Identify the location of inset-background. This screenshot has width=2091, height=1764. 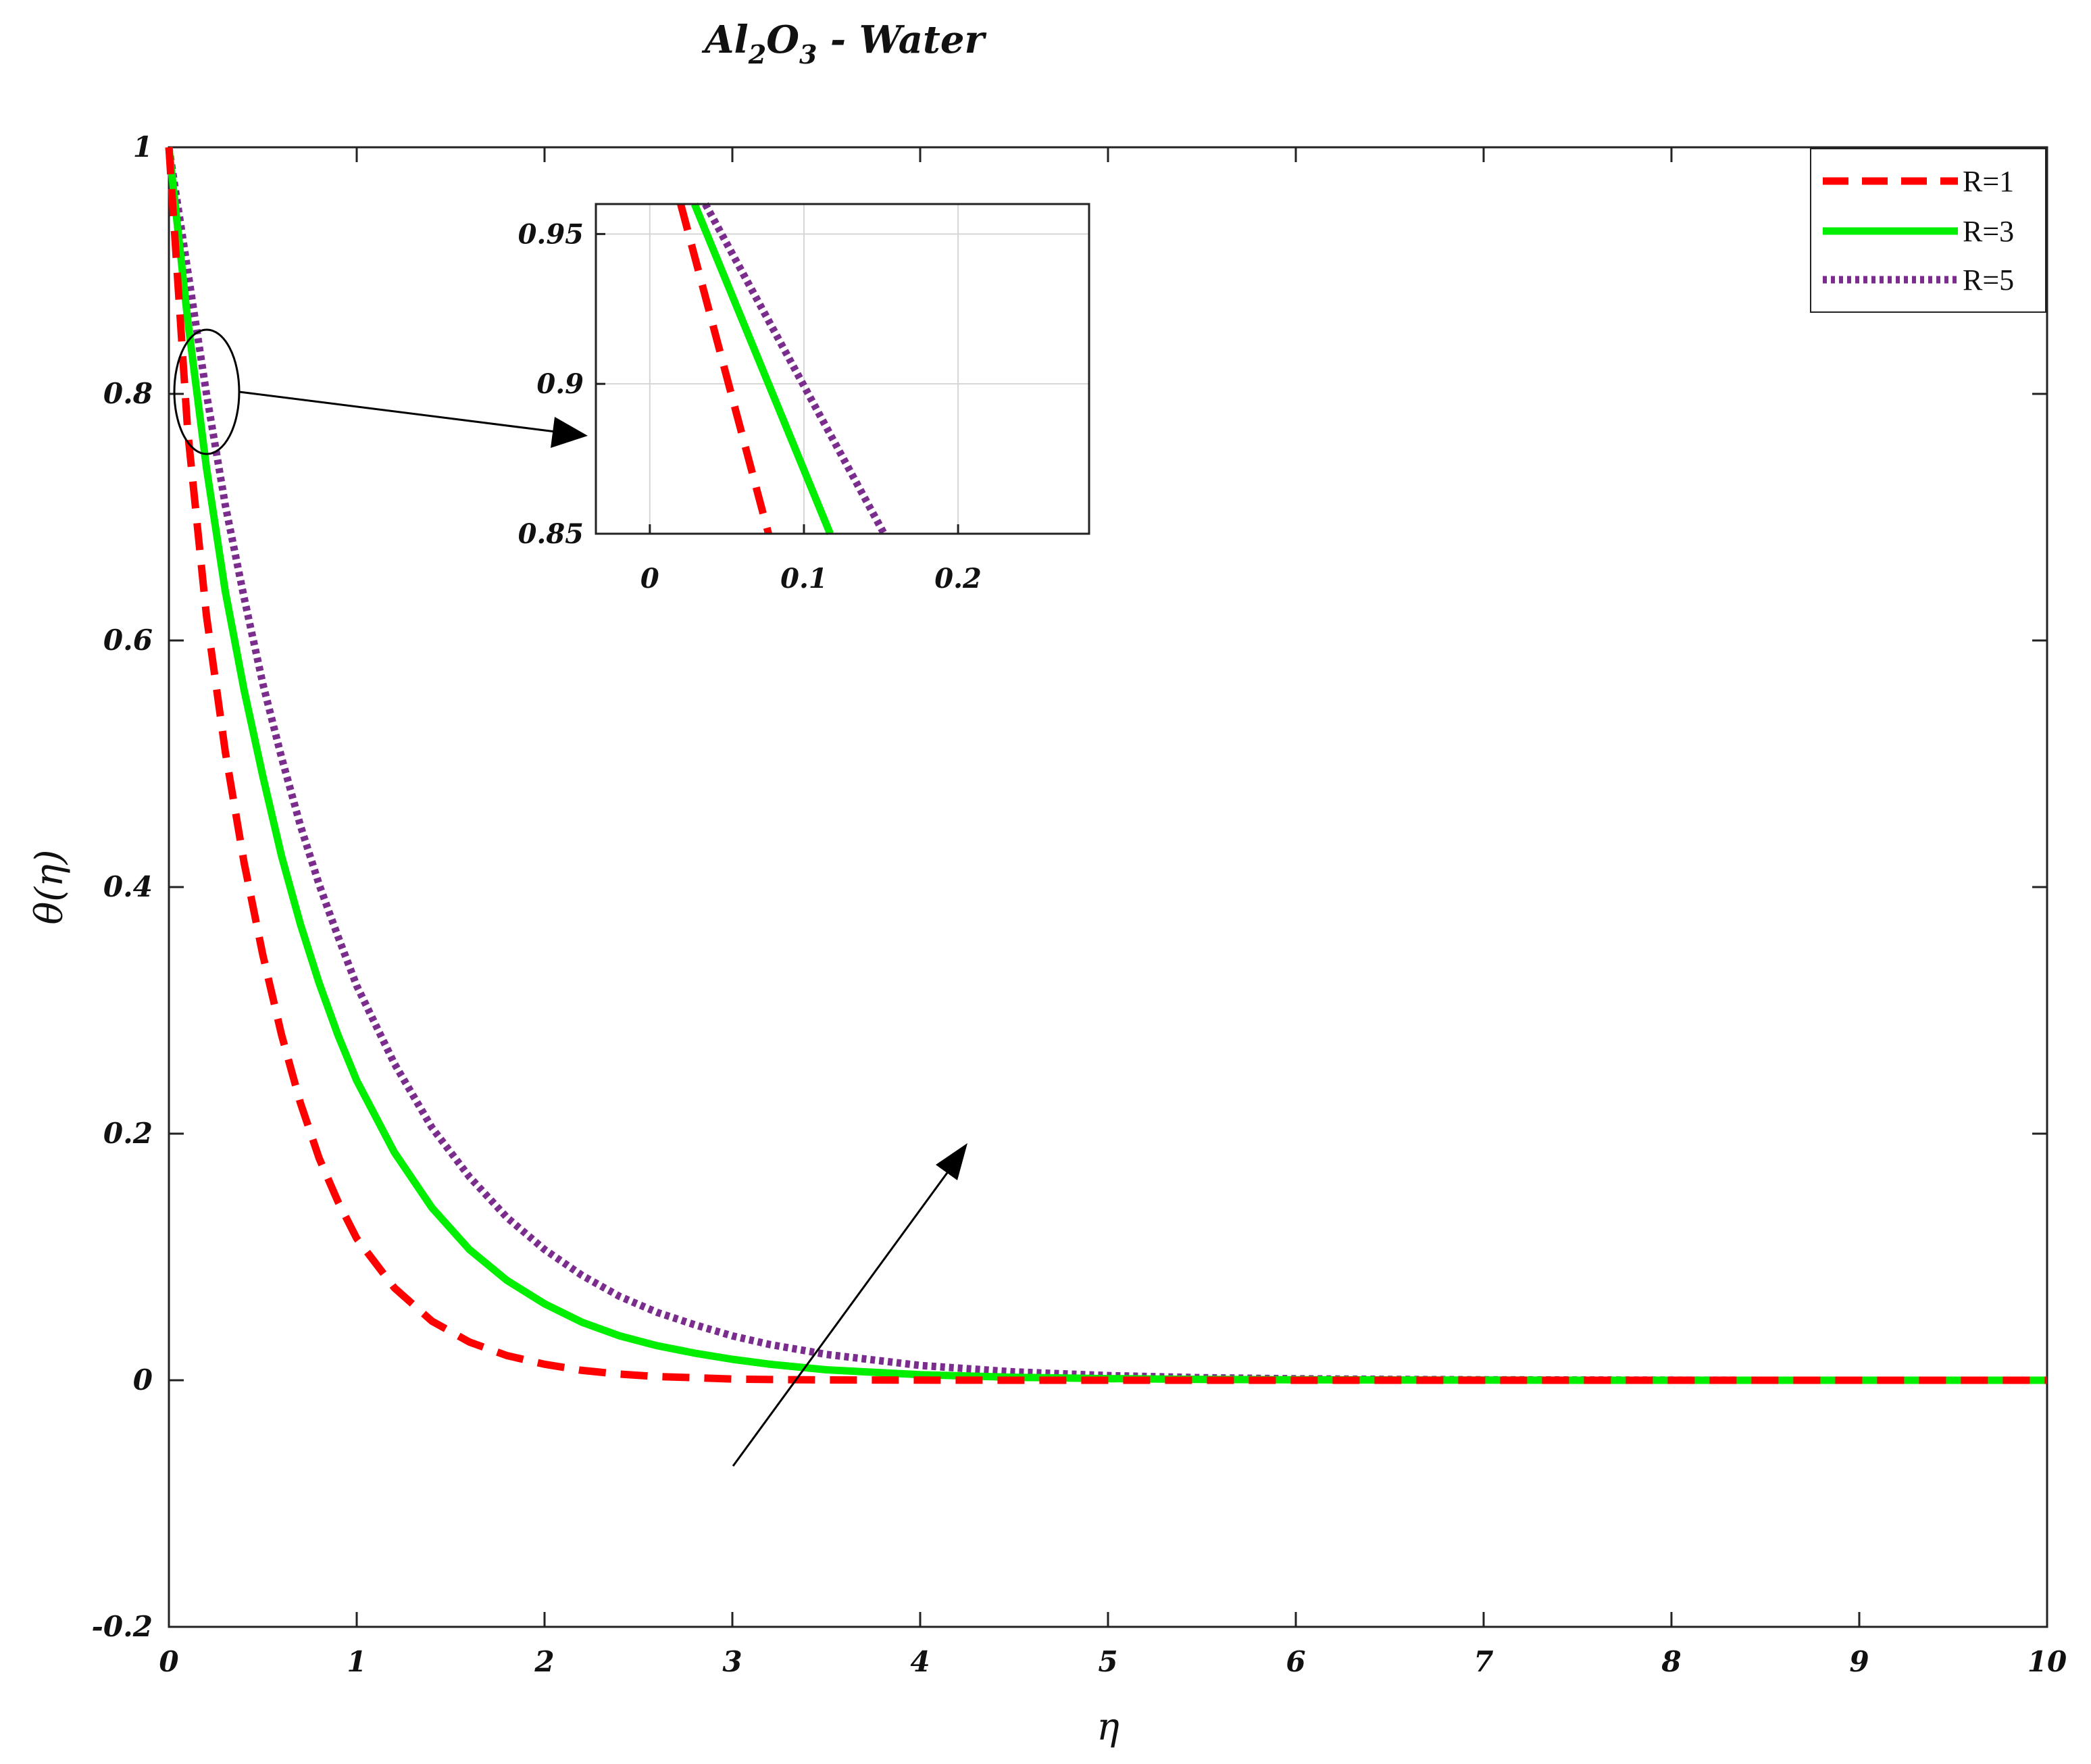
(842, 369).